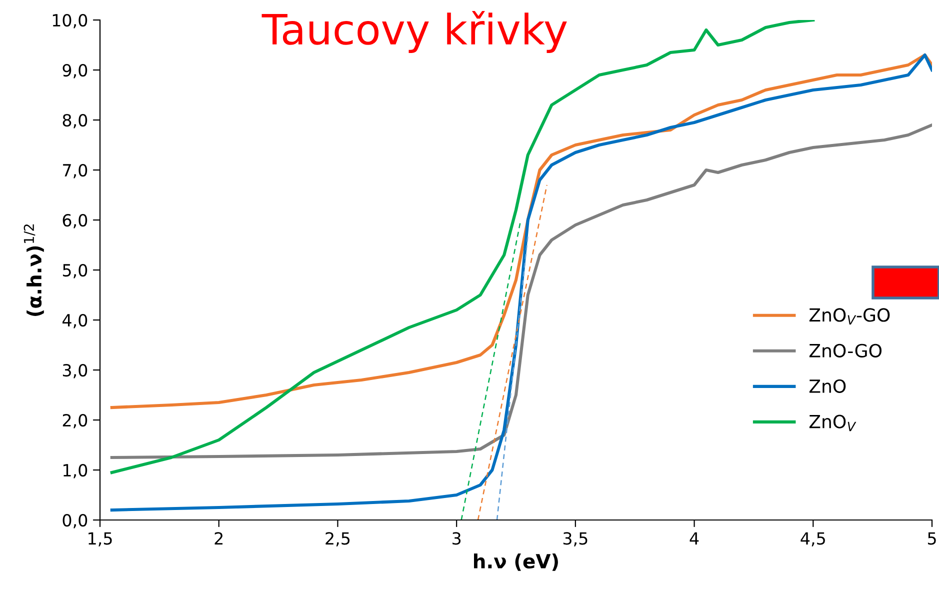  What do you see at coordinates (75, 71) in the screenshot?
I see `y-tick-label: 9,0` at bounding box center [75, 71].